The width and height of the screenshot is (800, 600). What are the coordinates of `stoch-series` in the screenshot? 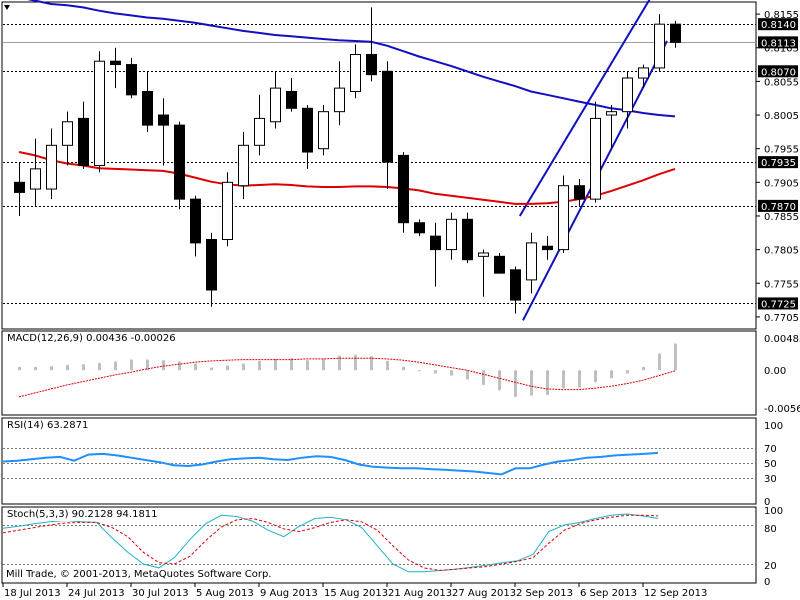 It's located at (379, 543).